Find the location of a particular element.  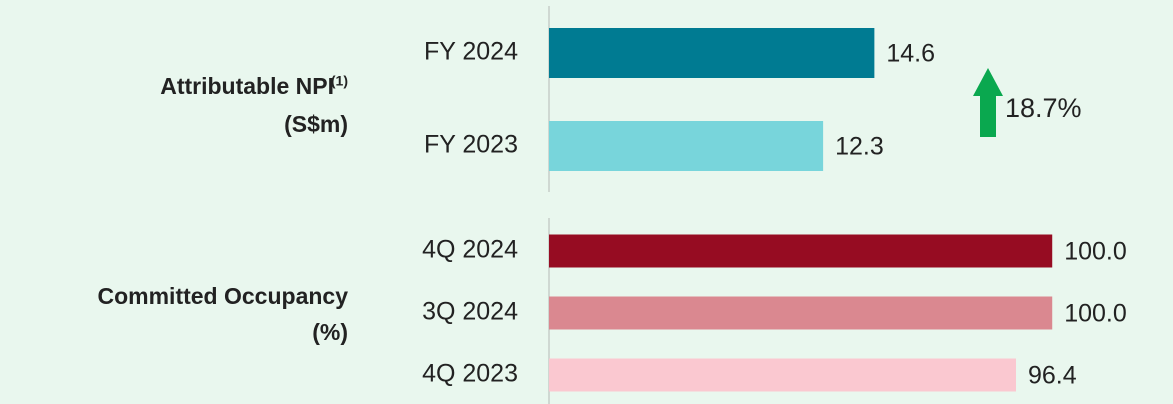

footnote-ref: (1) is located at coordinates (339, 81).